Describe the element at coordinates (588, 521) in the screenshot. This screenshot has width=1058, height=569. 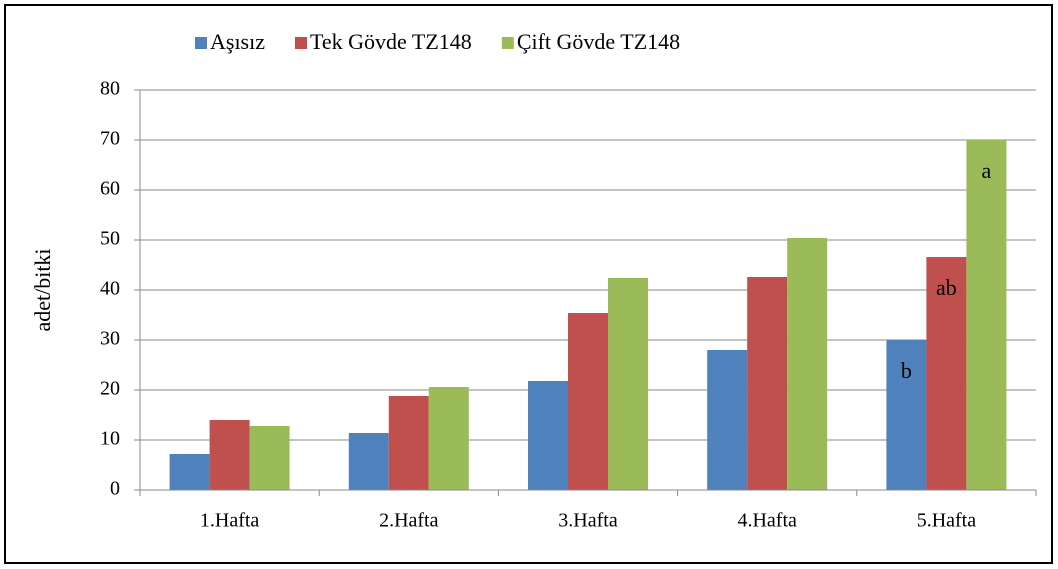
I see `x-tick-label: 3.Hafta` at that location.